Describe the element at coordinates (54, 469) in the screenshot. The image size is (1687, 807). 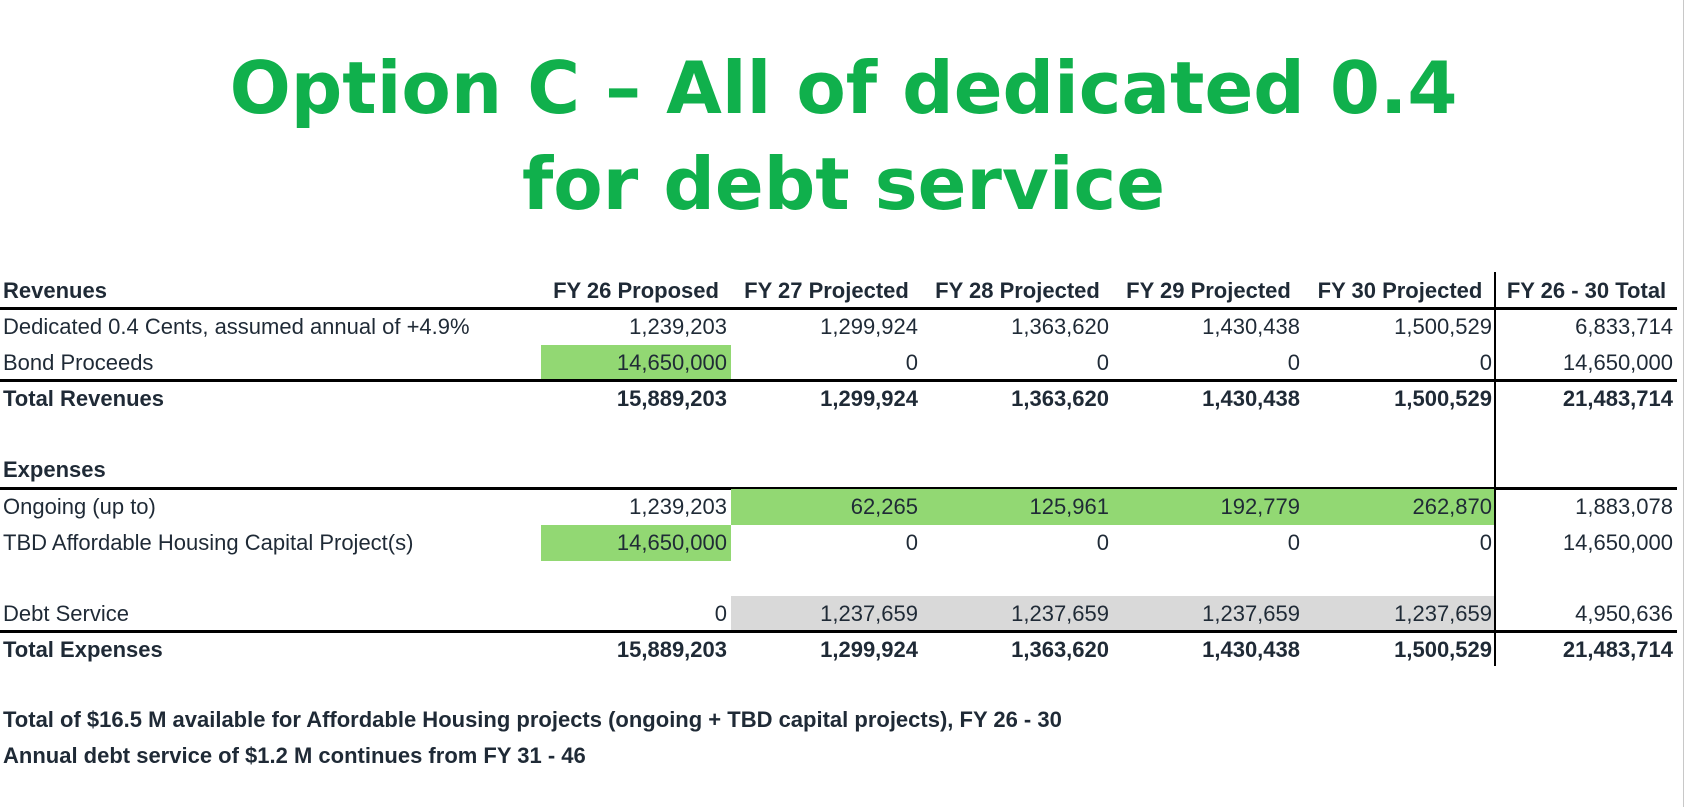
I see `section-header-expenses: Expenses` at that location.